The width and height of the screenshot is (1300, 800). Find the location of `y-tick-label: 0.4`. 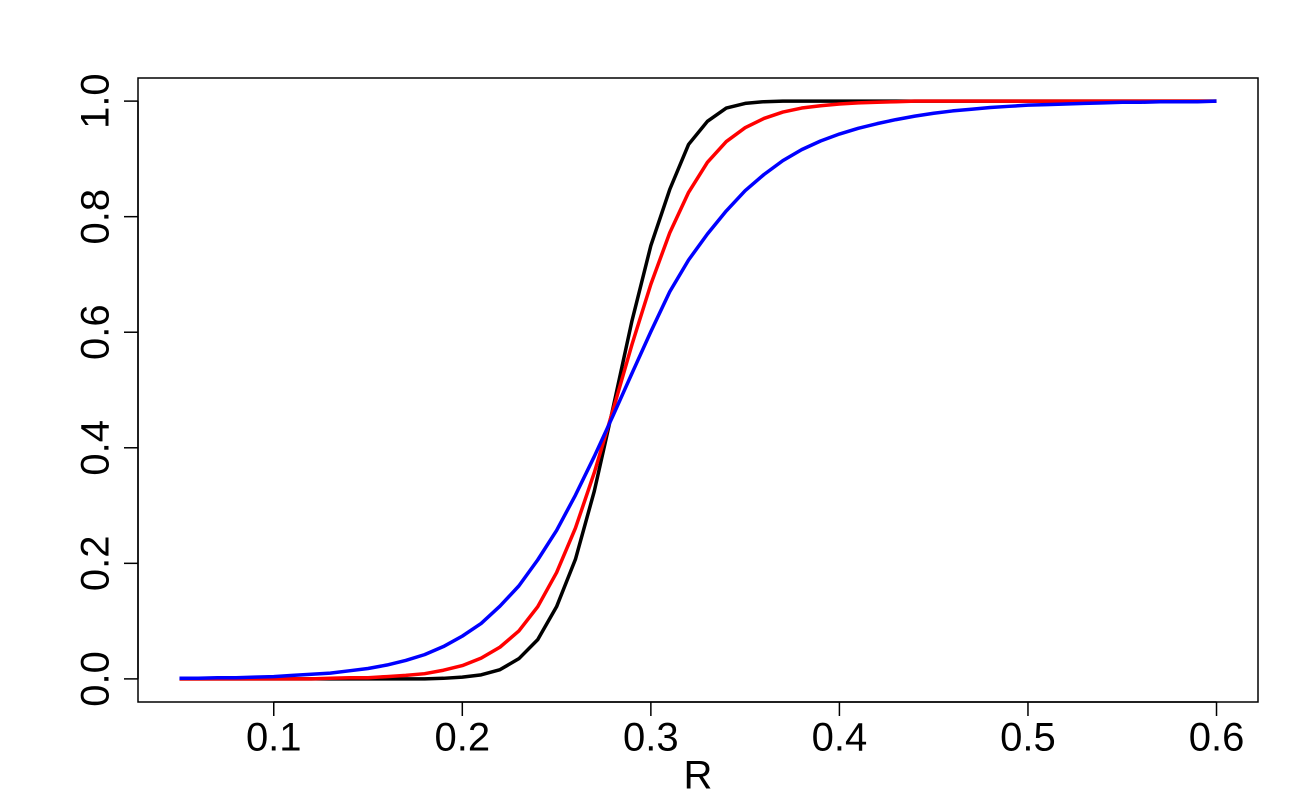

y-tick-label: 0.4 is located at coordinates (96, 448).